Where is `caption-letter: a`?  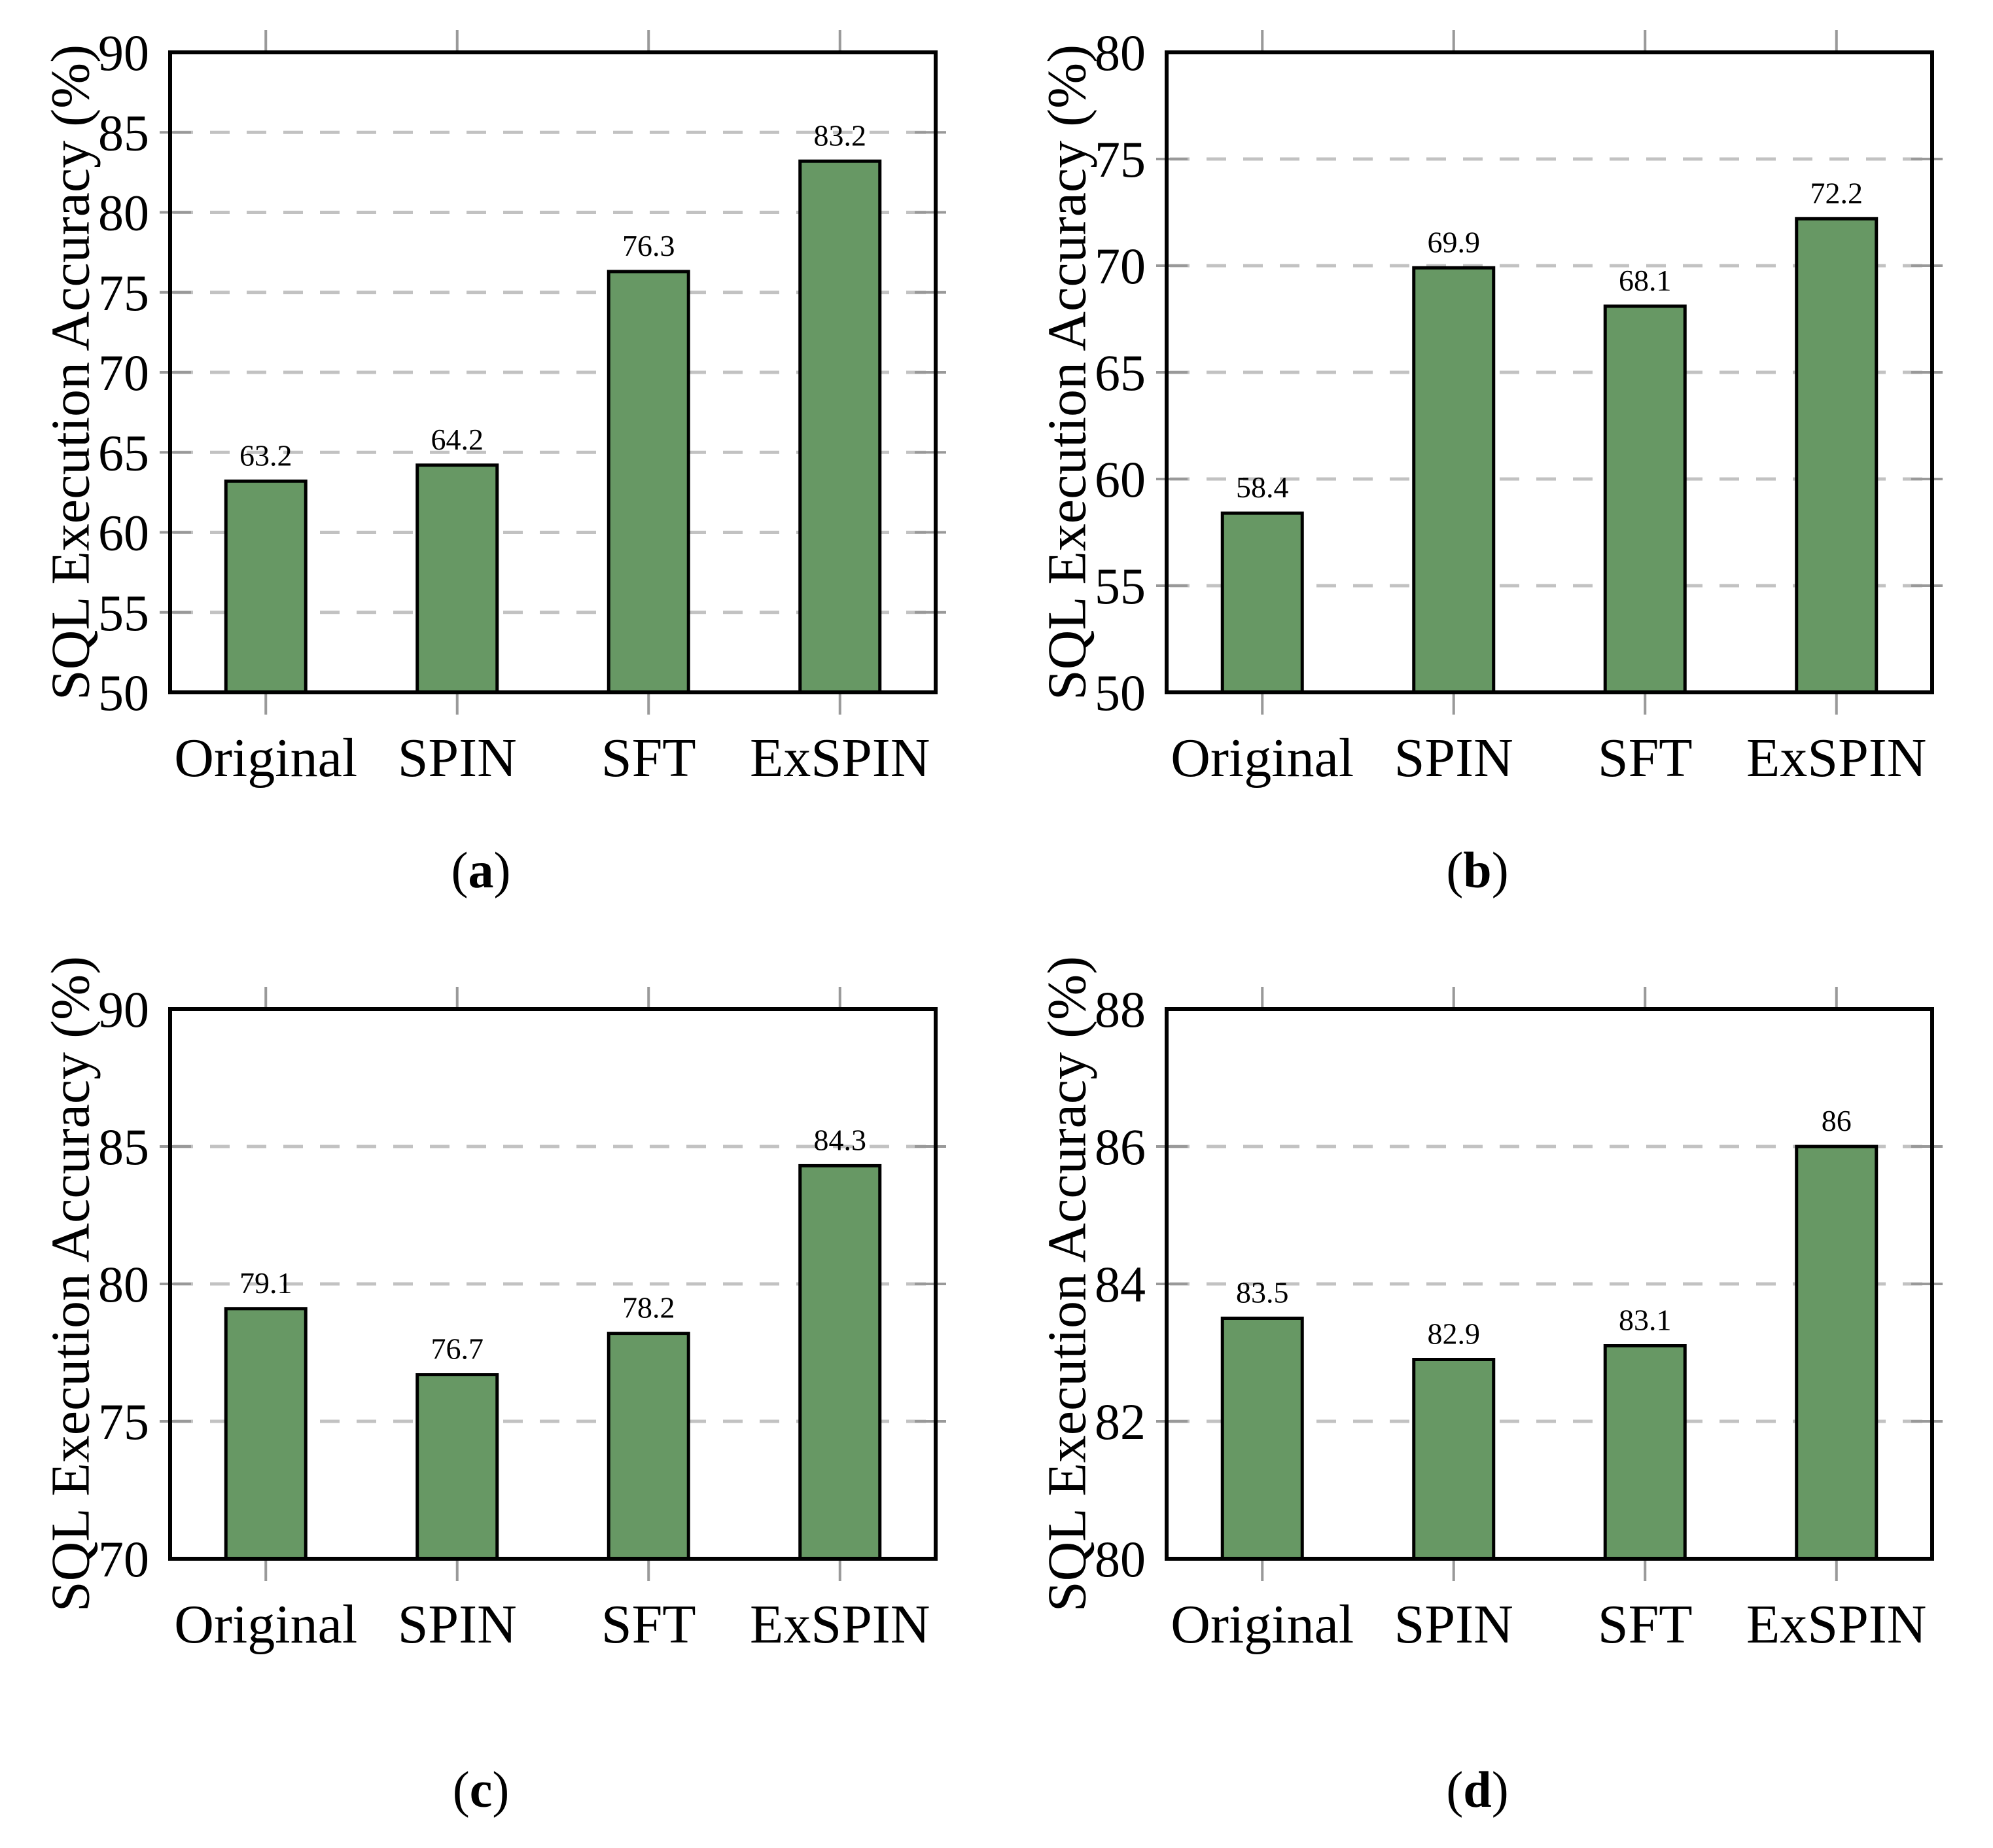 caption-letter: a is located at coordinates (481, 870).